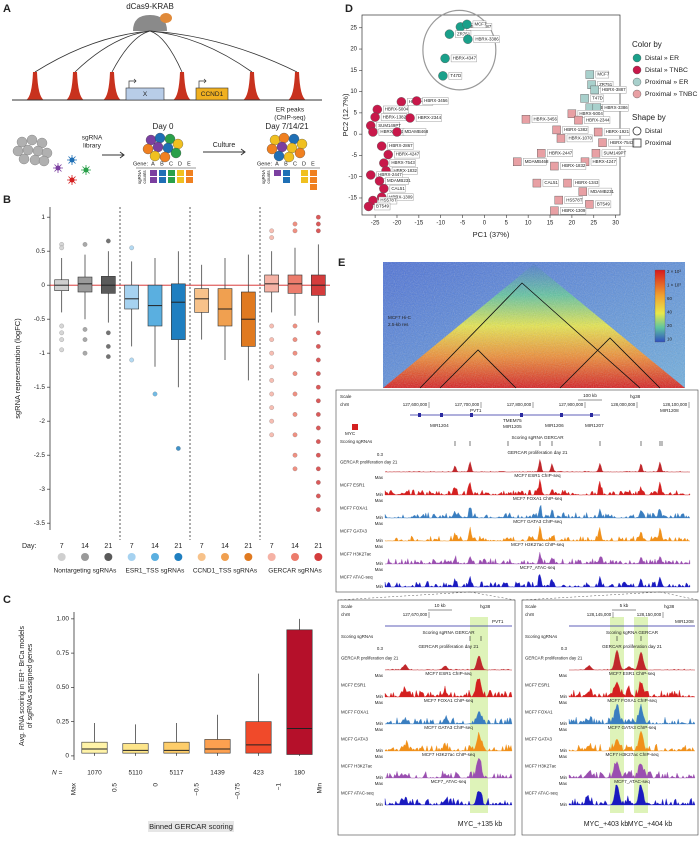 This screenshot has width=700, height=841. What do you see at coordinates (669, 410) in the screenshot?
I see `gene-name: MIR1208` at bounding box center [669, 410].